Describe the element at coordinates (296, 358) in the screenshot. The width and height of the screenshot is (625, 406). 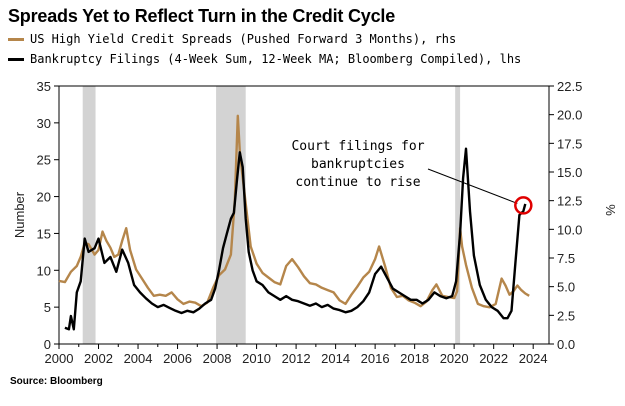
I see `x-tick-label-2012: 2012` at that location.